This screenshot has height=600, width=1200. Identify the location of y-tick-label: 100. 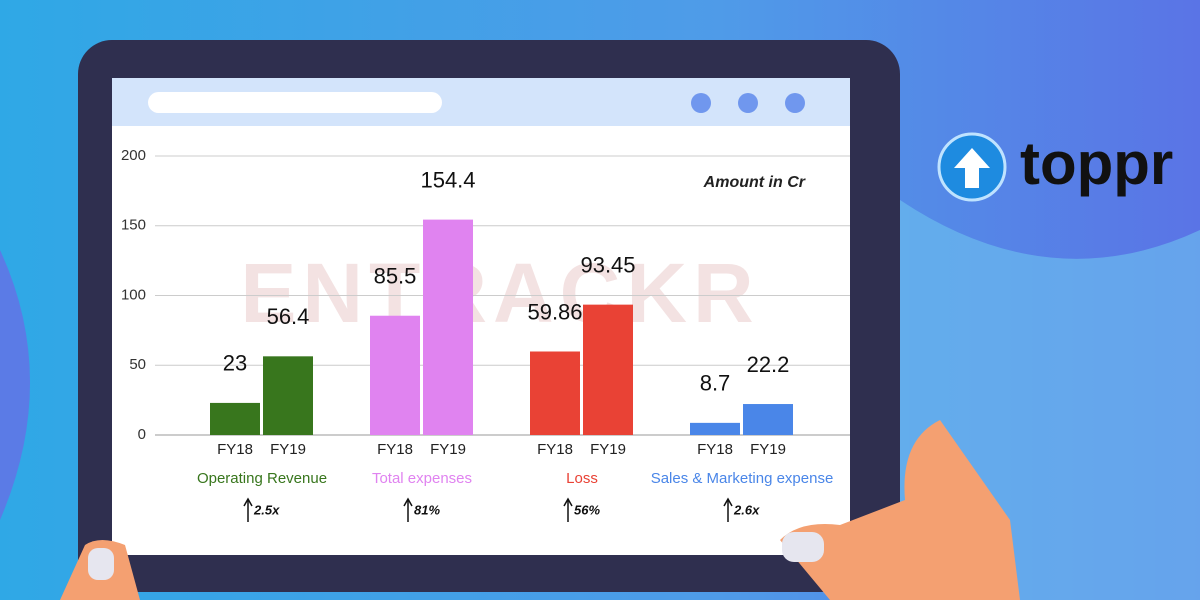
(133, 294).